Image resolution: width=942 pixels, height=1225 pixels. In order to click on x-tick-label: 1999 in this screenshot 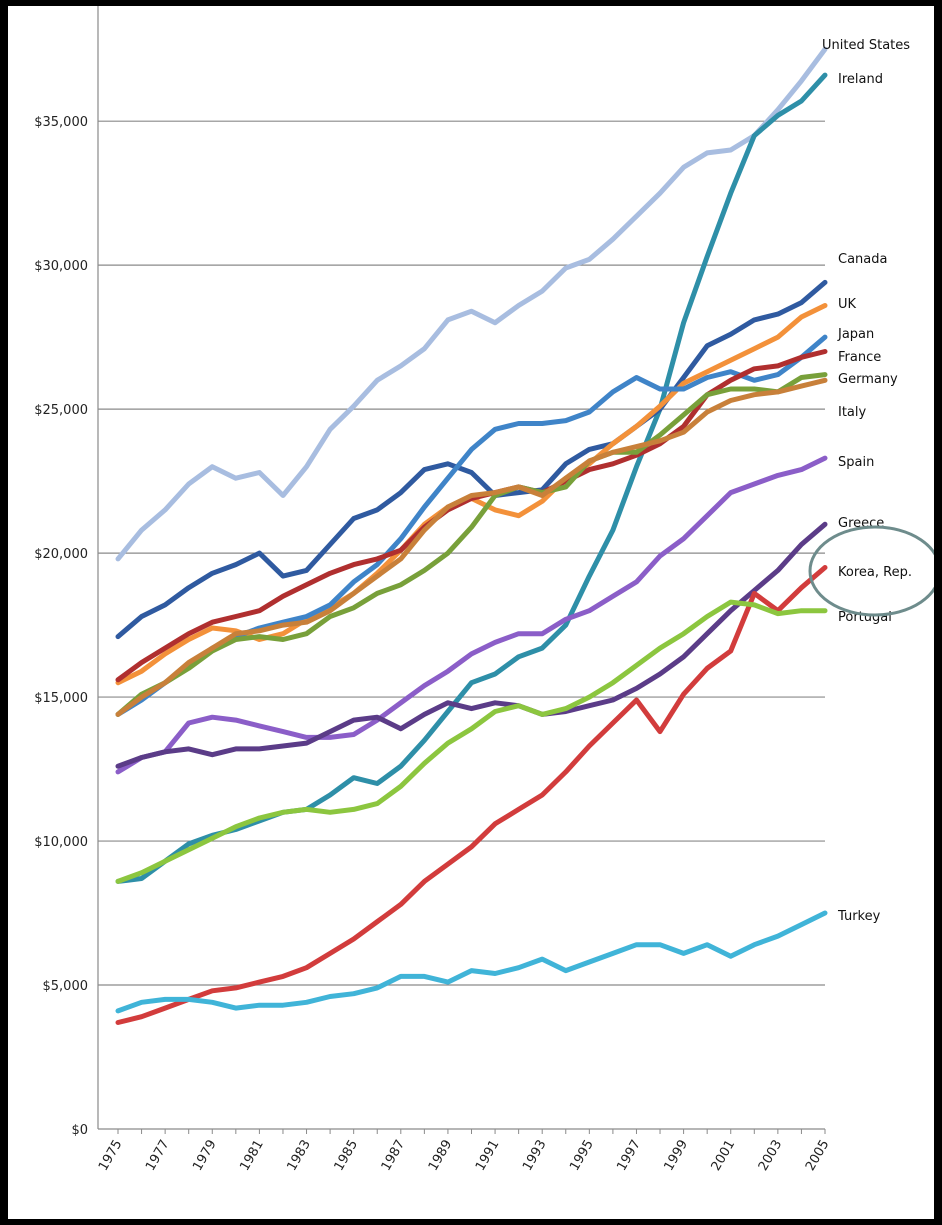, I will do `click(677, 1156)`.